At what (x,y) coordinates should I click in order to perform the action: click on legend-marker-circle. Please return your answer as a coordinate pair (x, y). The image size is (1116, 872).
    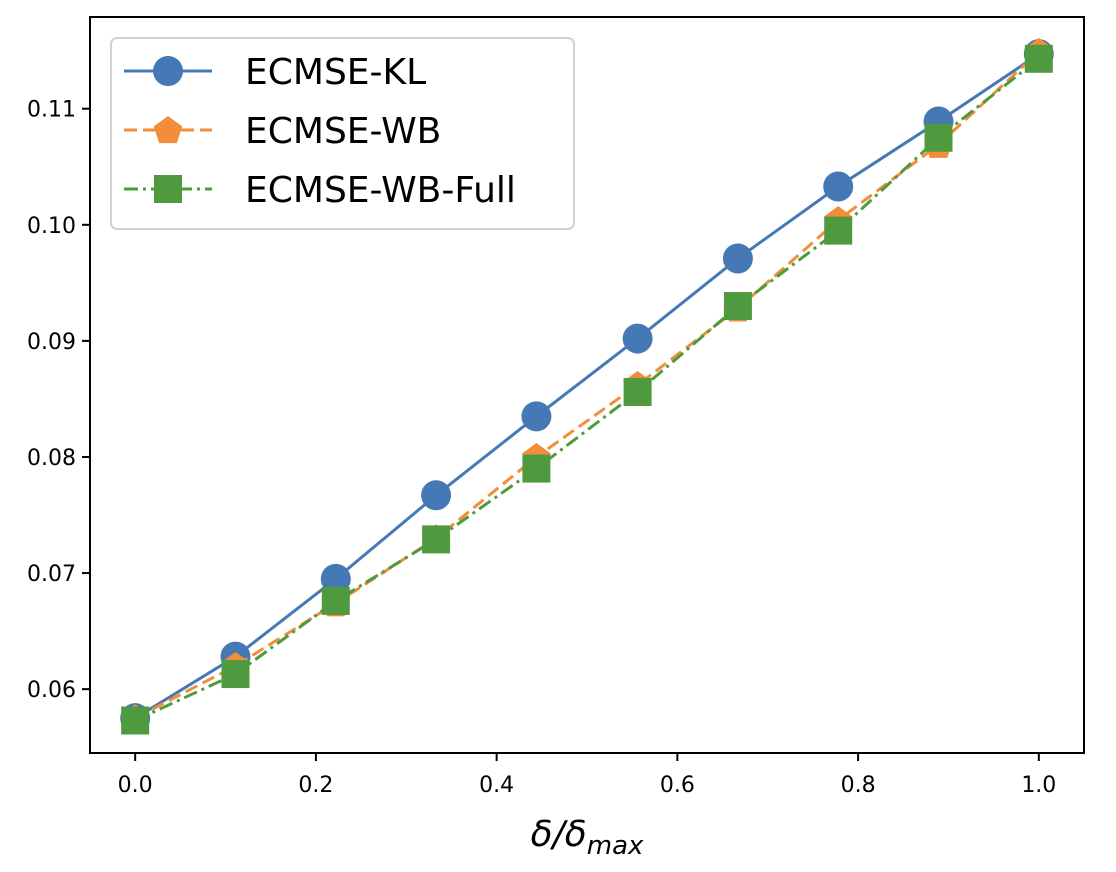
    Looking at the image, I should click on (168, 71).